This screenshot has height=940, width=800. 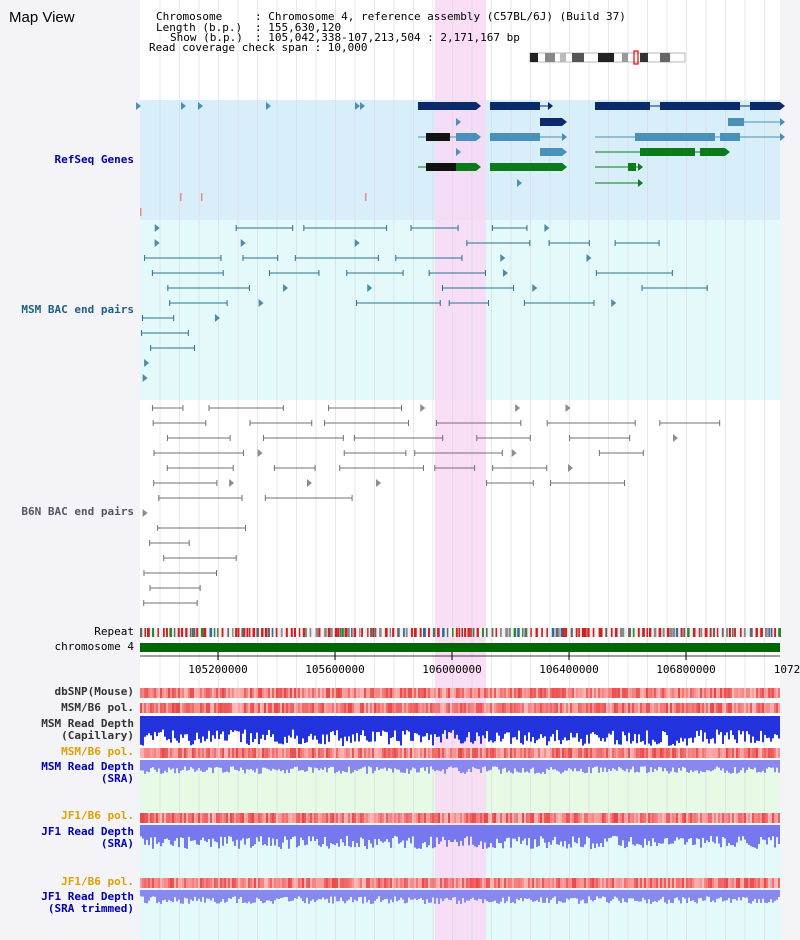 I want to click on track-label-b6n-bac: B6N BAC end pairs, so click(x=77, y=511).